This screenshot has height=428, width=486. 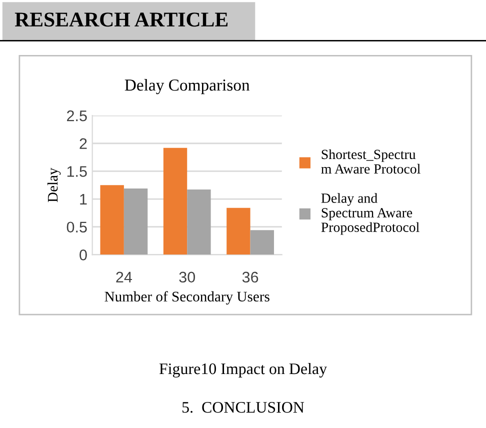 What do you see at coordinates (83, 199) in the screenshot?
I see `y-tick-label: 1` at bounding box center [83, 199].